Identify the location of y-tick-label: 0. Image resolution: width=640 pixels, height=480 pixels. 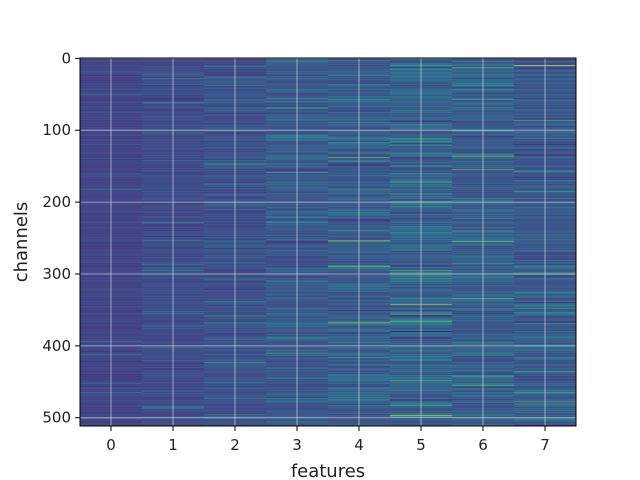
(66, 58).